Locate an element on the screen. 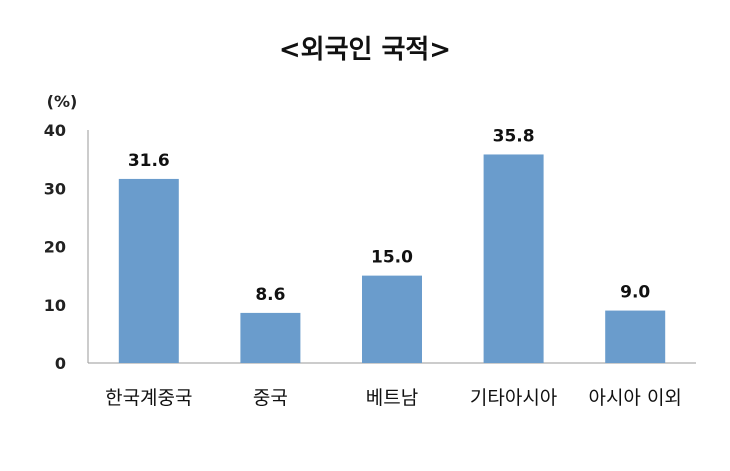 Image resolution: width=730 pixels, height=471 pixels. x-tick-label-5: 아시아 이외 is located at coordinates (634, 398).